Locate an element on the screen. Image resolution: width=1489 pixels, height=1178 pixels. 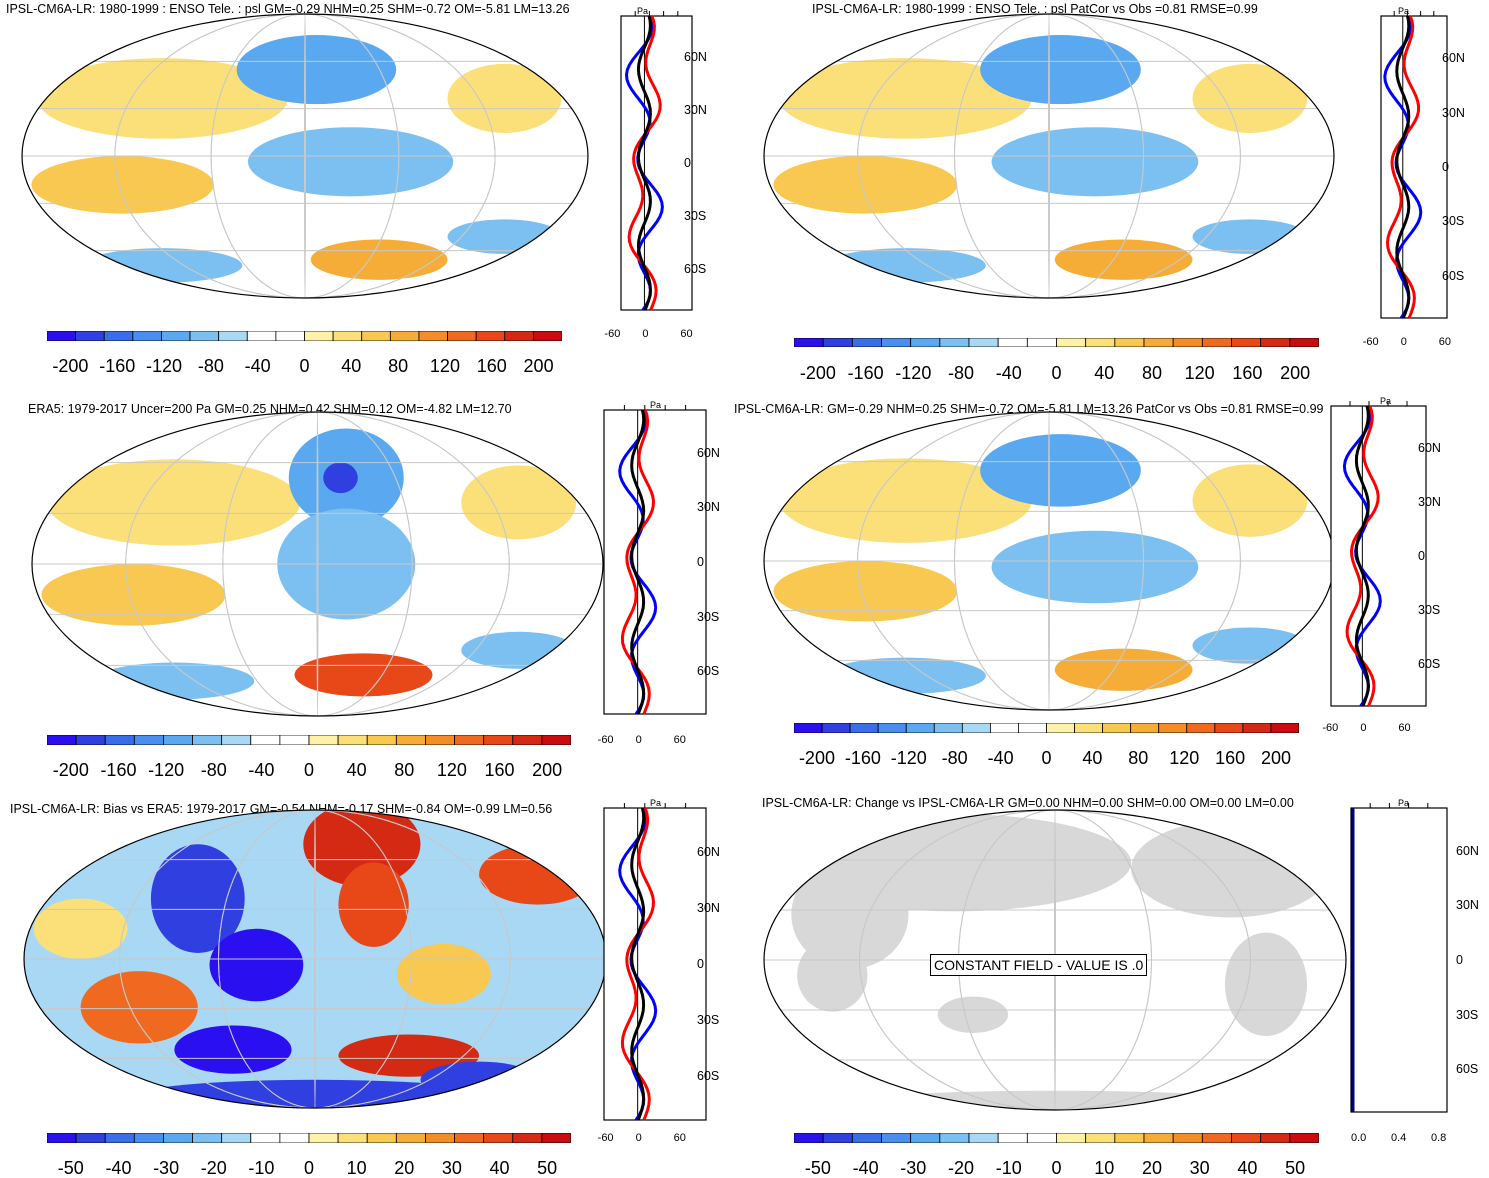
colorbar is located at coordinates (304, 336).